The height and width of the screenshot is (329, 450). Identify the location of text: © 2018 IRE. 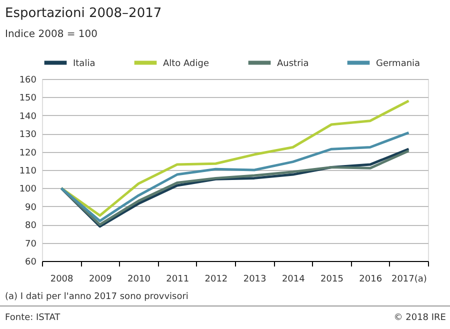
(420, 318).